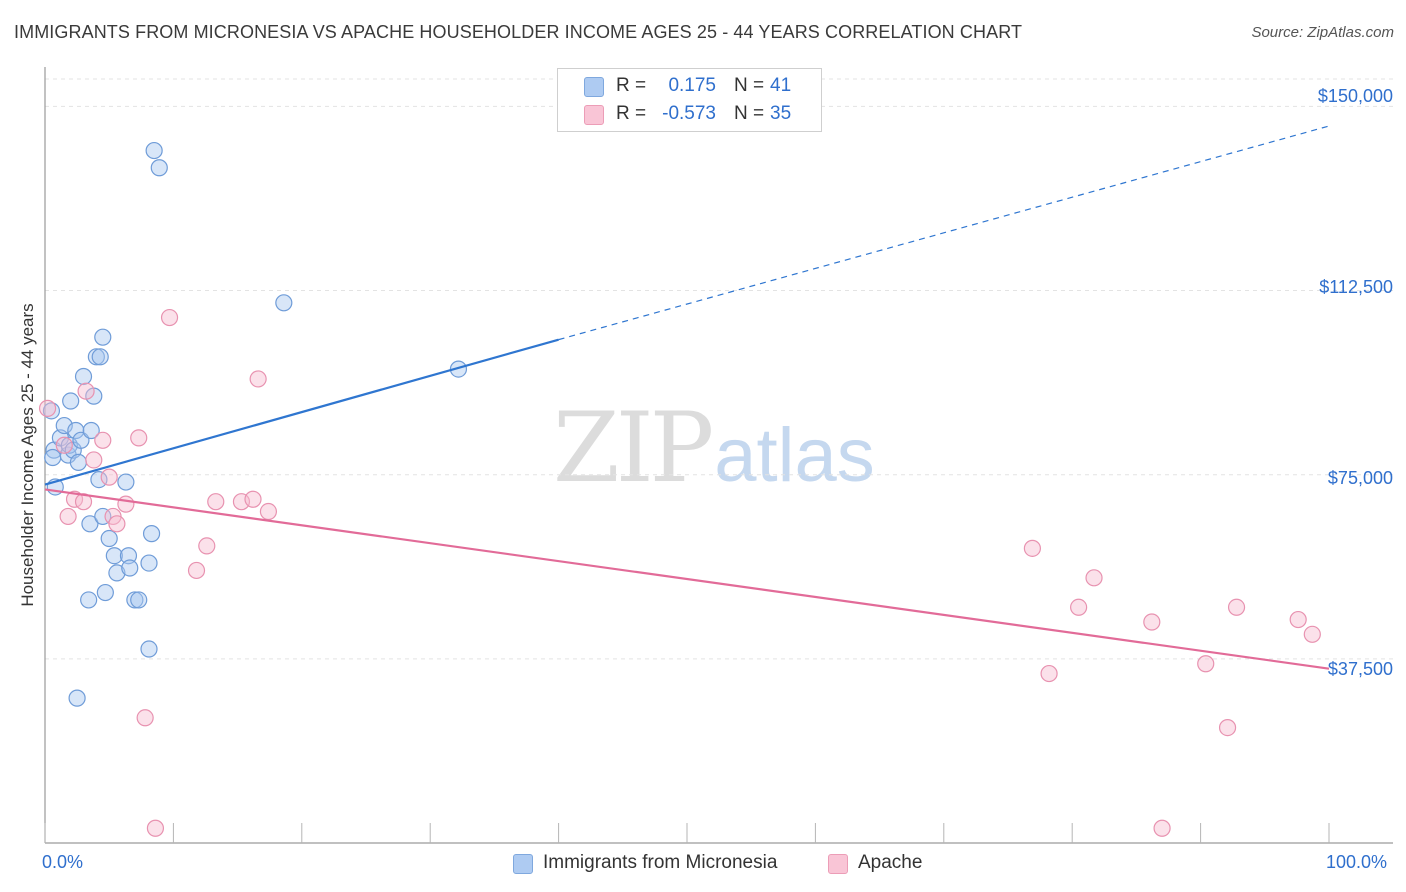 The image size is (1406, 892). I want to click on legend-r-value: 0.175, so click(692, 85).